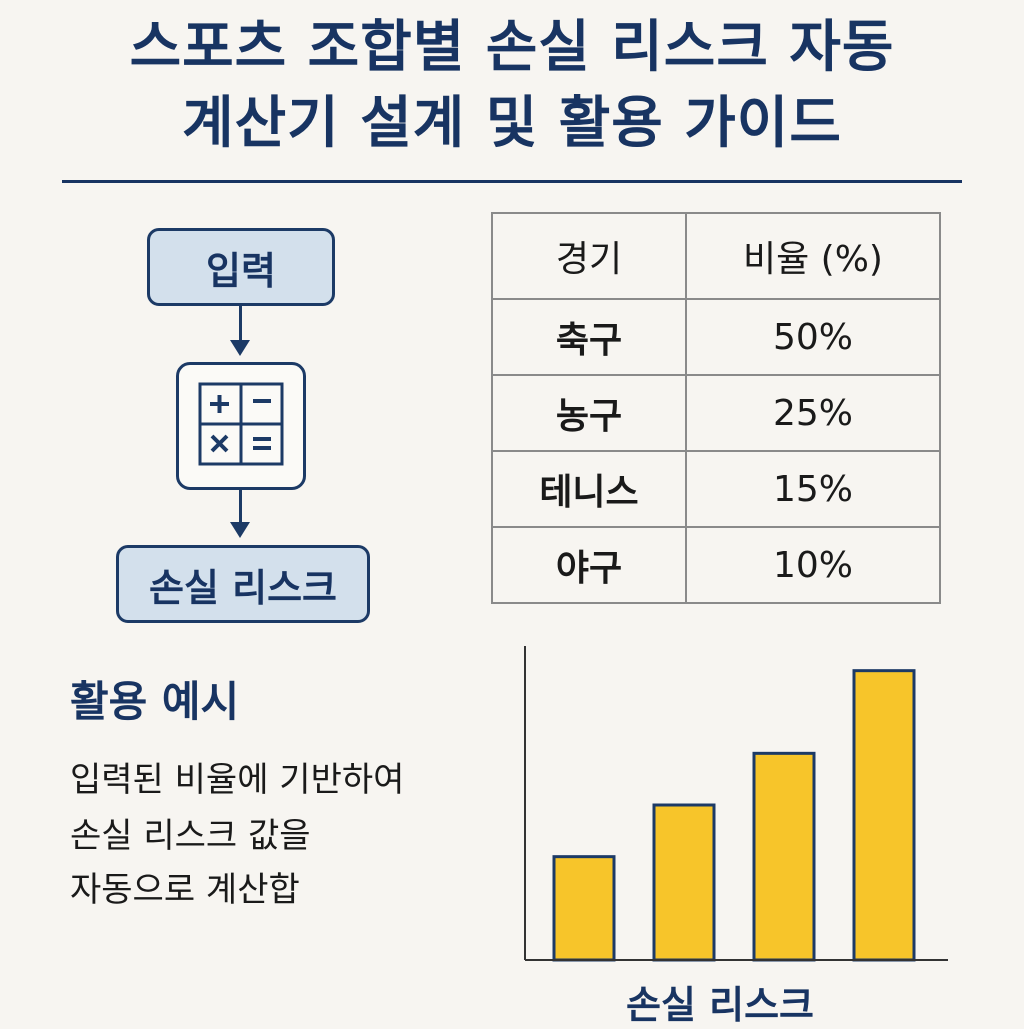 This screenshot has height=1029, width=1024. Describe the element at coordinates (720, 1005) in the screenshot. I see `chart-x-axis-label: 손실 리스크` at that location.